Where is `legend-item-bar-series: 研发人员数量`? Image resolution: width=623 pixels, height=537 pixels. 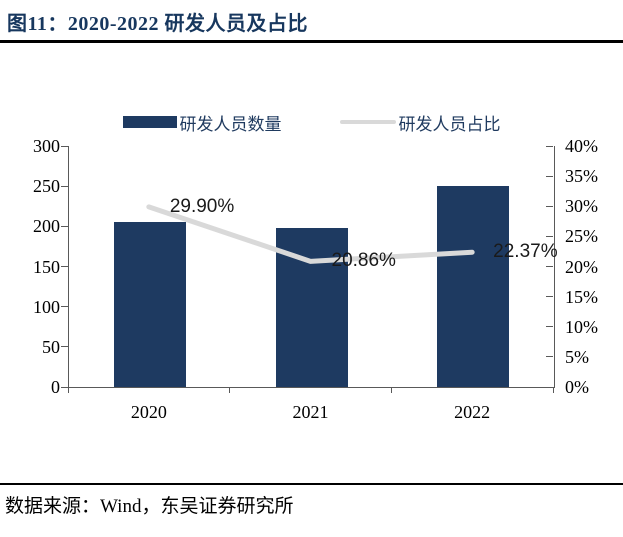
legend-item-bar-series: 研发人员数量 is located at coordinates (202, 122).